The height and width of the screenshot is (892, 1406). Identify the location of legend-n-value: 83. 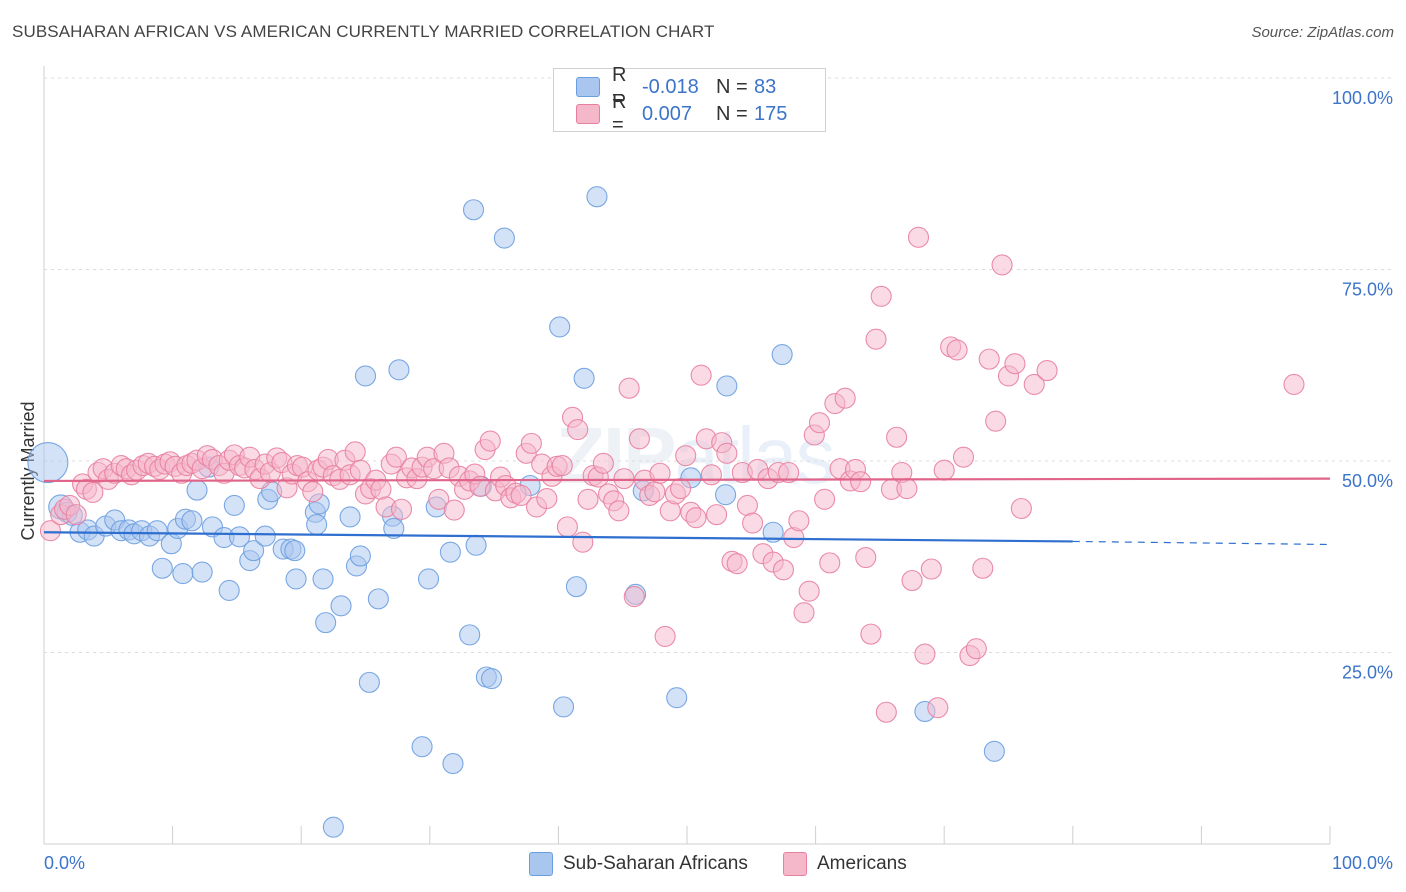
(765, 86).